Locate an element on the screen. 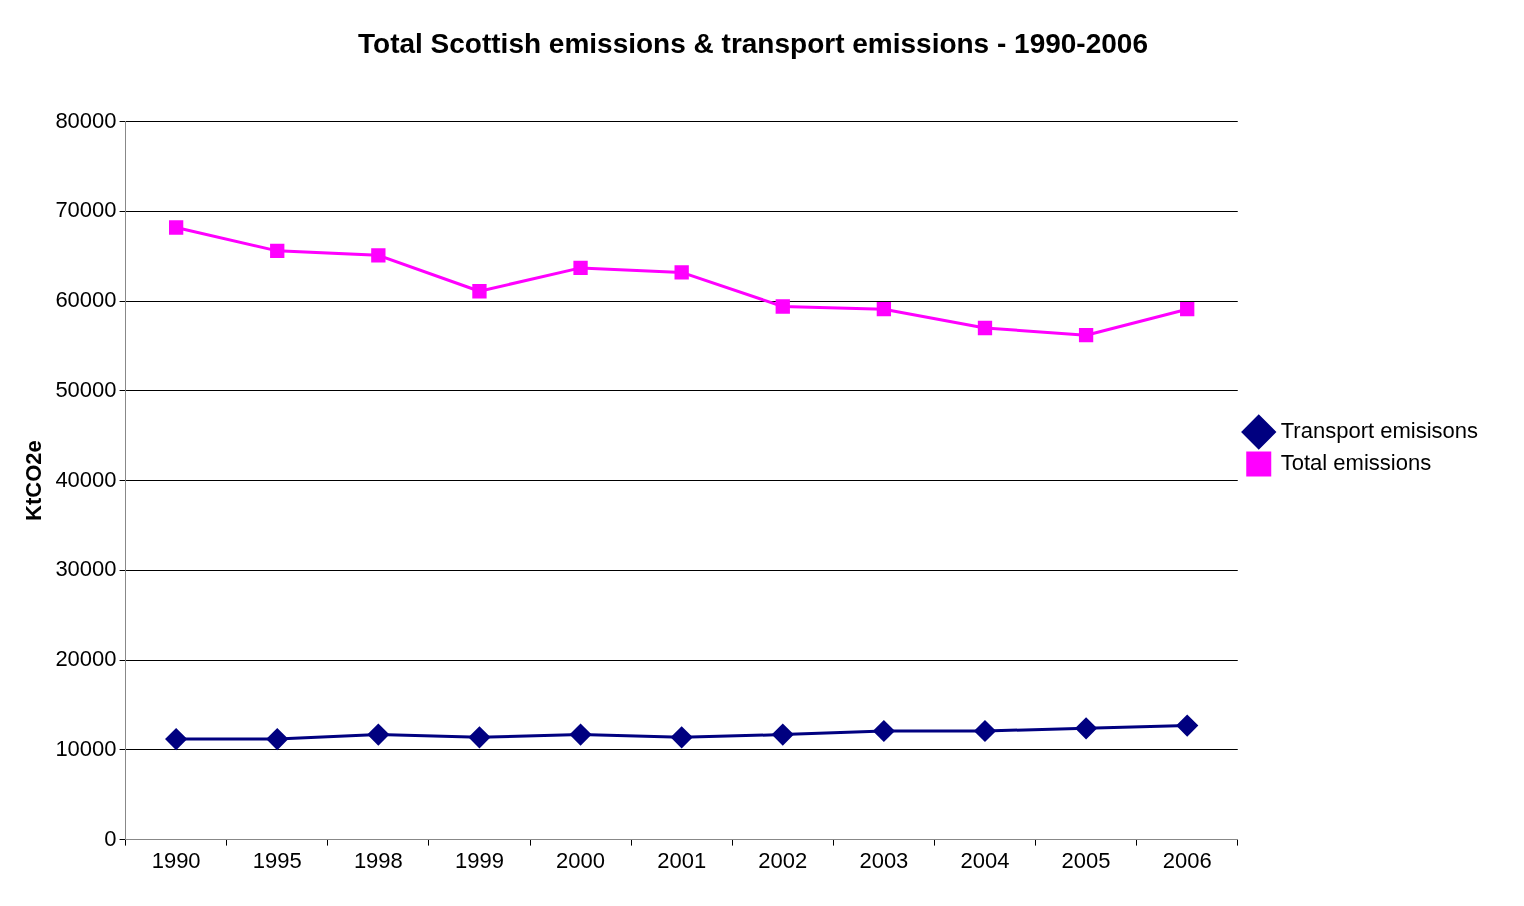 The width and height of the screenshot is (1524, 906). legend-label: Transport emisisons is located at coordinates (1379, 431).